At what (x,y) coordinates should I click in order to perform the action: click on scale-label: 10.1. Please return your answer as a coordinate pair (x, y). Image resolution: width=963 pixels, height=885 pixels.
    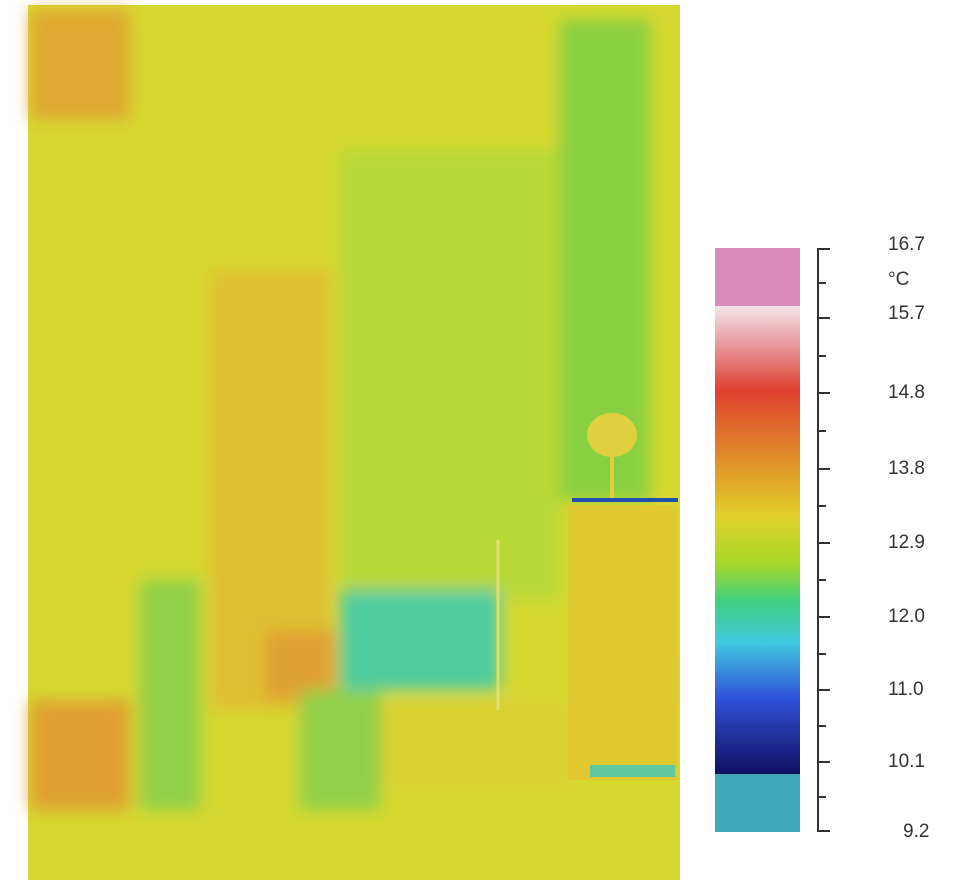
    Looking at the image, I should click on (906, 761).